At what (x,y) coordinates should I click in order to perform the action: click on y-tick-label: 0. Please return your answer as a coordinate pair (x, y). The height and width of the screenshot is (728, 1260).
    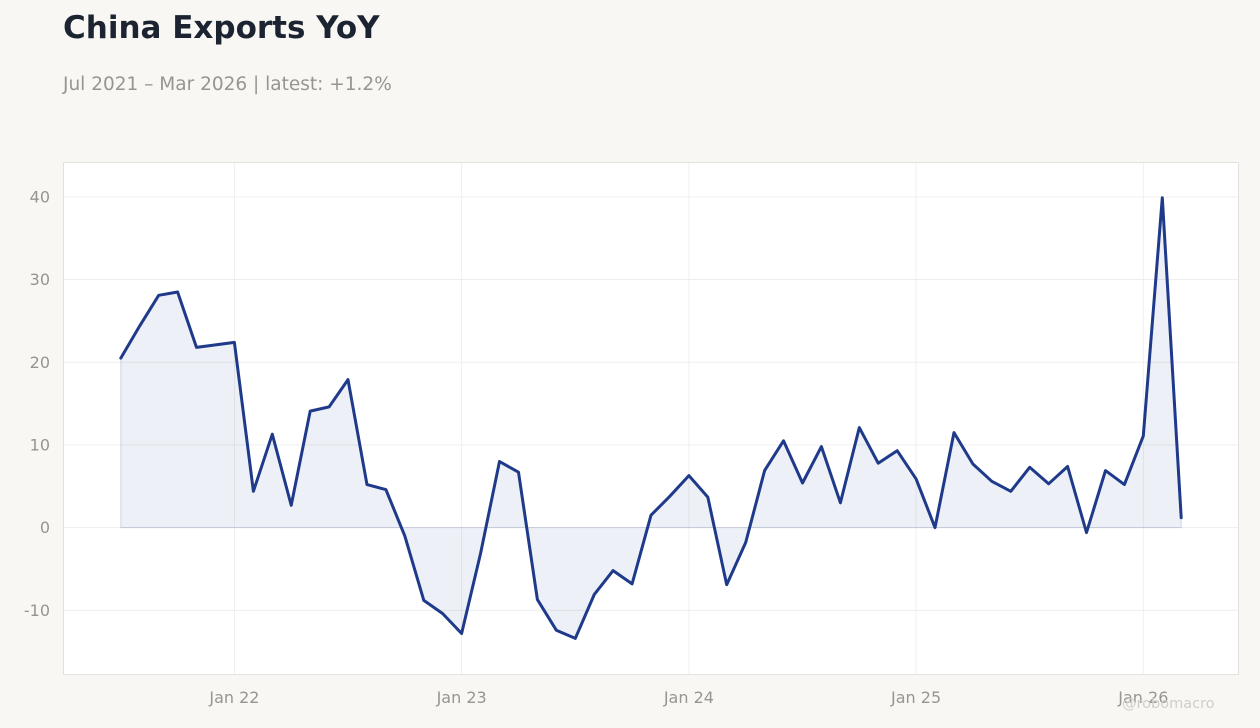
    Looking at the image, I should click on (45, 527).